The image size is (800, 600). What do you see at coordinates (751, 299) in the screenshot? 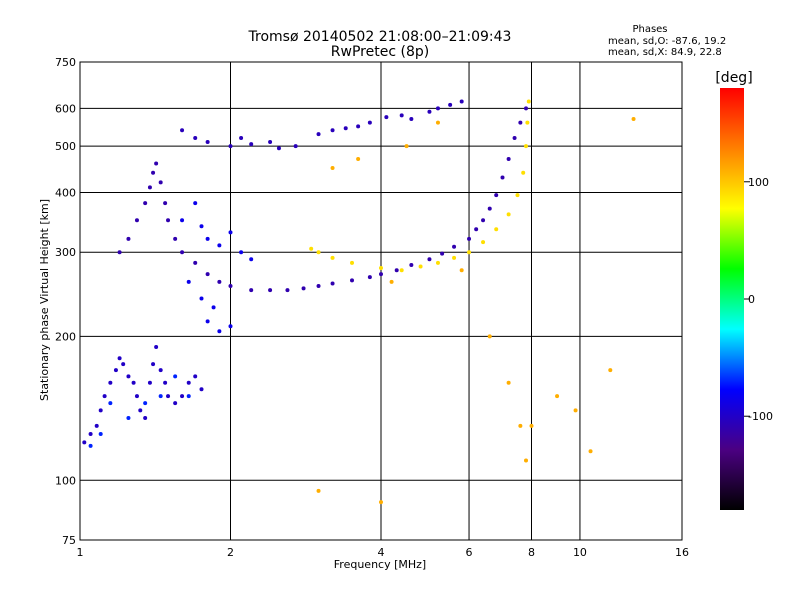
I see `colorbar-tick-label: 0` at bounding box center [751, 299].